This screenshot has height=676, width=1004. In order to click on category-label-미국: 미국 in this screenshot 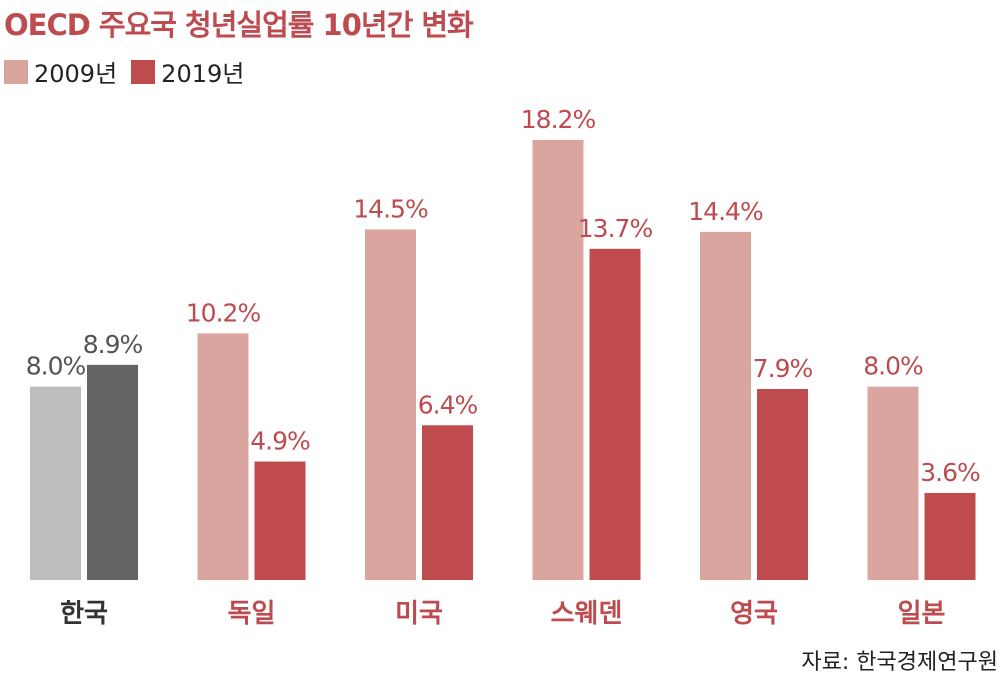, I will do `click(419, 614)`.